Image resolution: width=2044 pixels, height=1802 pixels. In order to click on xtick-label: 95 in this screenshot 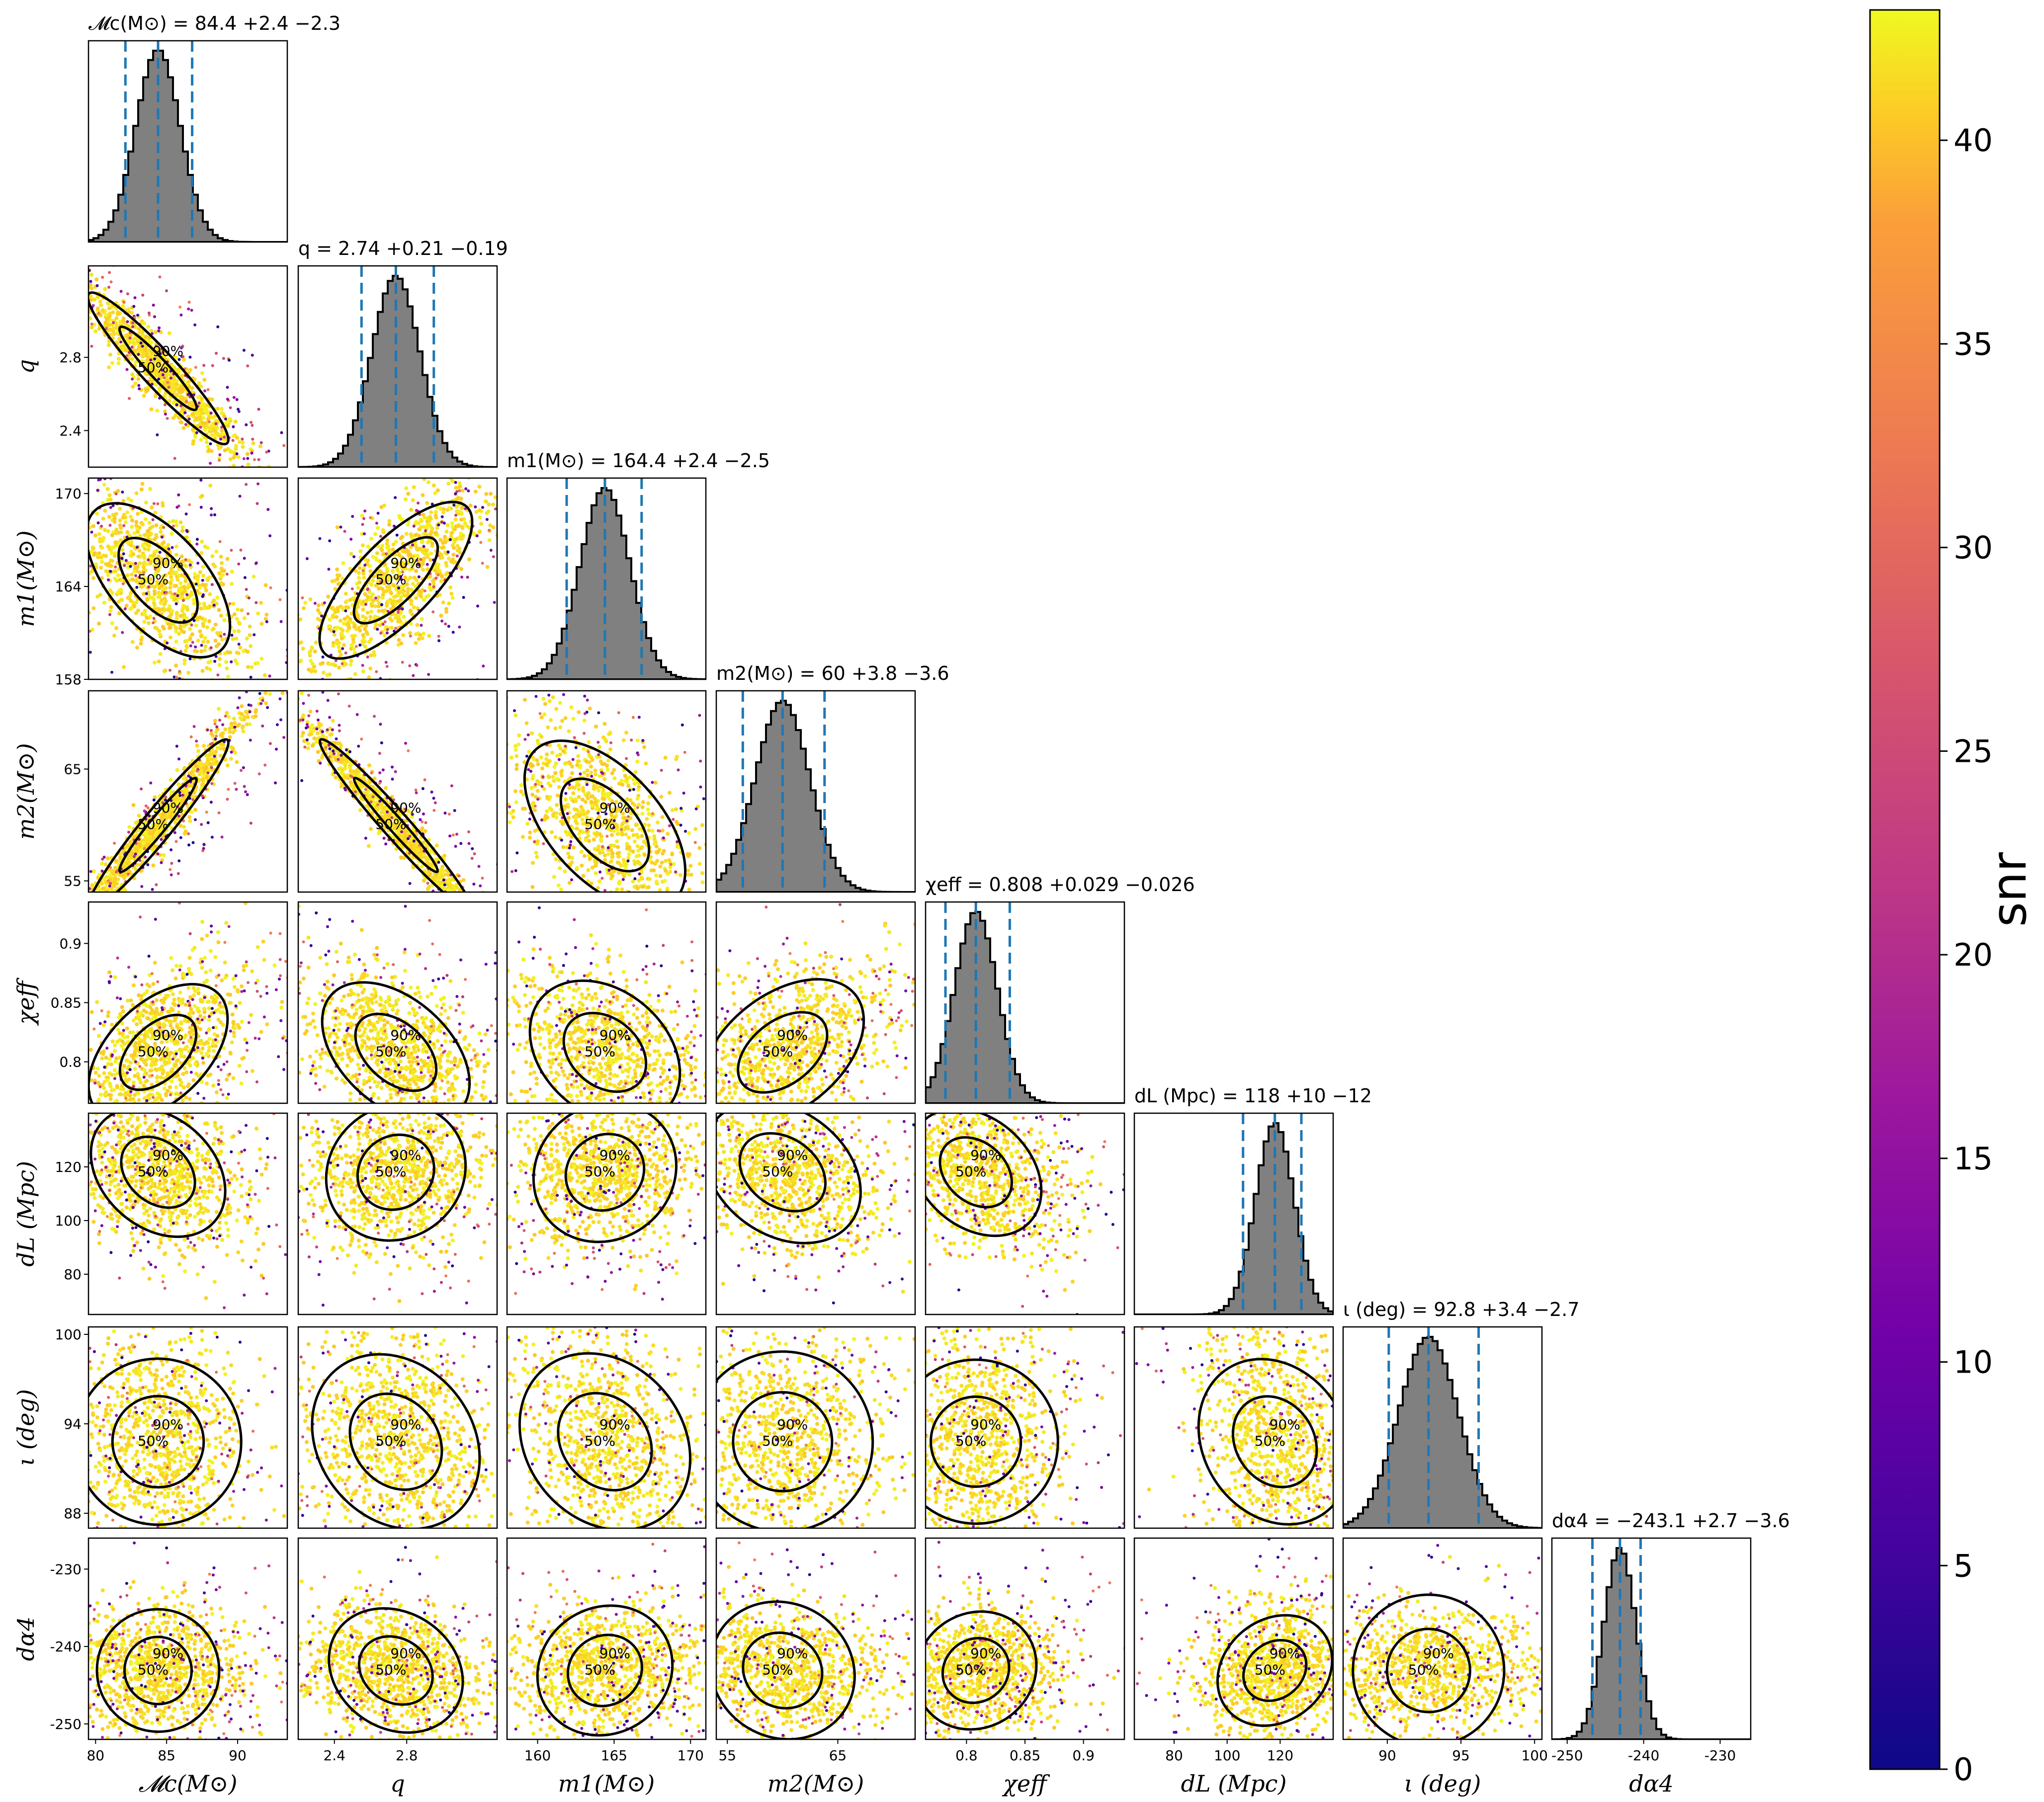, I will do `click(1461, 1756)`.